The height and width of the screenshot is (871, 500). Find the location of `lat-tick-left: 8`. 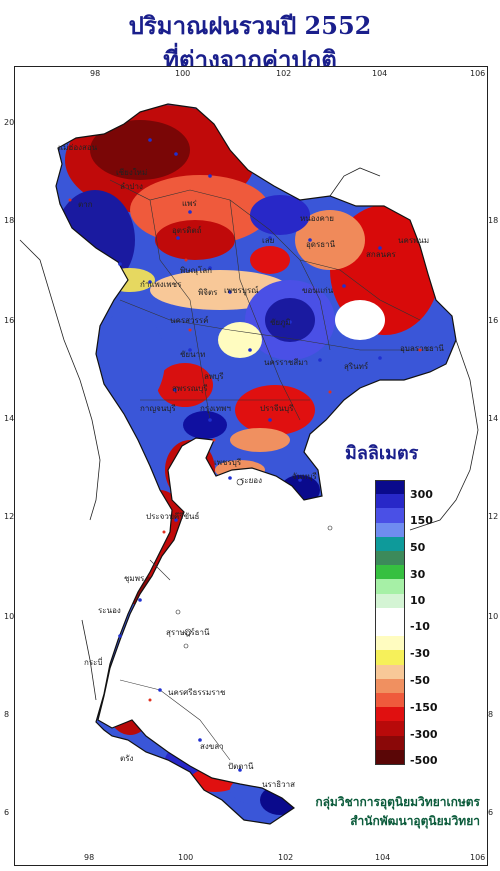

lat-tick-left: 8 is located at coordinates (7, 714).